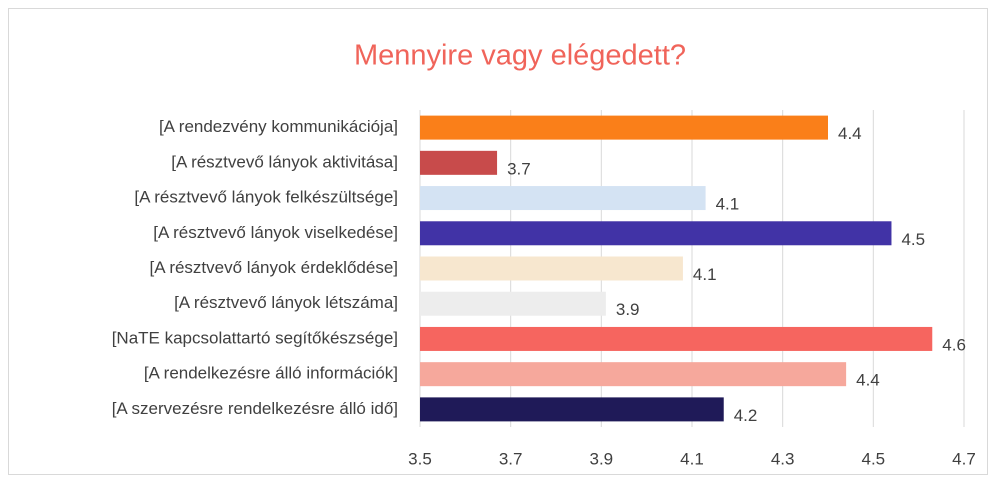 Image resolution: width=996 pixels, height=488 pixels. I want to click on value-label: 3.7, so click(519, 168).